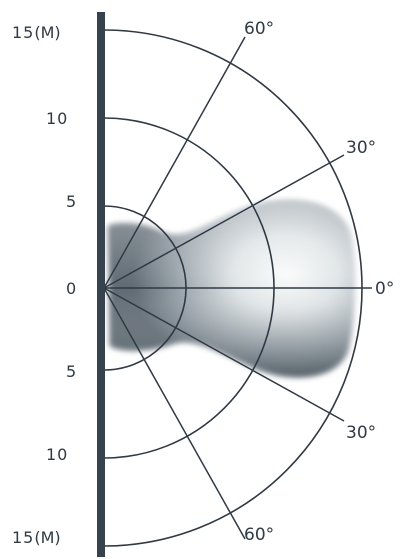  I want to click on label-upper-15: 15(M), so click(36, 32).